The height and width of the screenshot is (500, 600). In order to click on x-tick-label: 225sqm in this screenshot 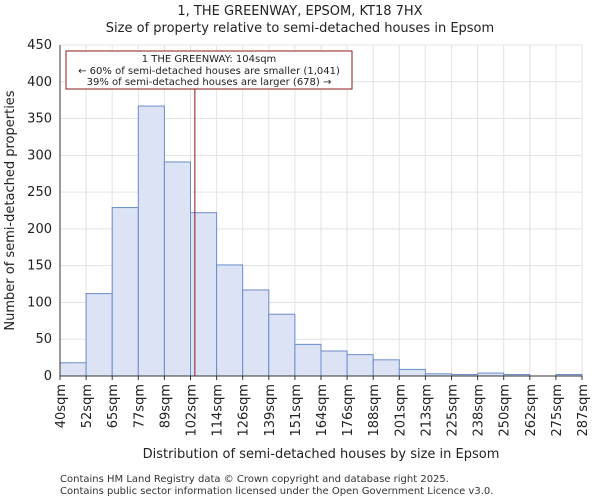, I will do `click(453, 410)`.